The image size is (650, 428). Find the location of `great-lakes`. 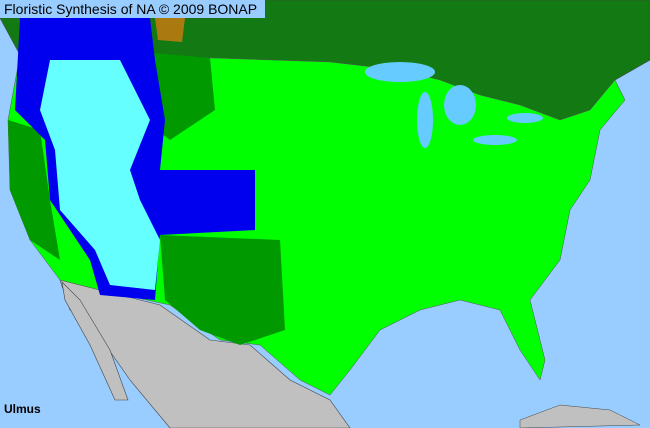

great-lakes is located at coordinates (454, 105).